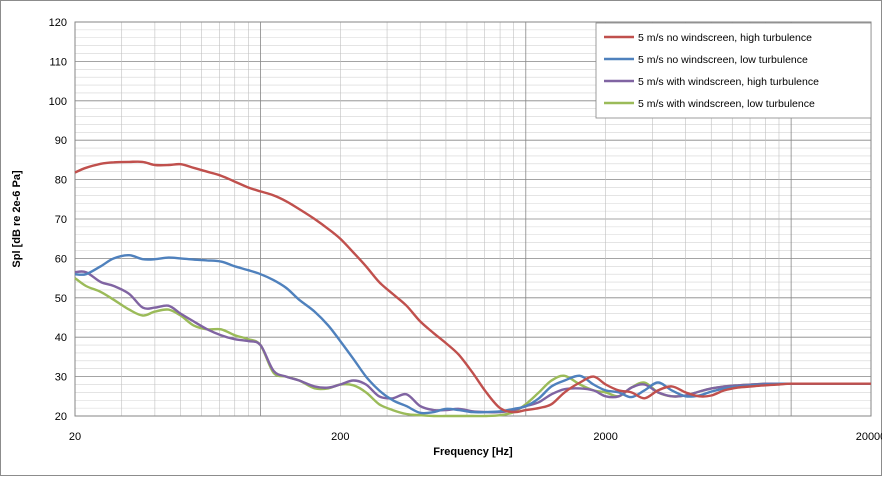 The height and width of the screenshot is (481, 882). What do you see at coordinates (61, 417) in the screenshot?
I see `y-tick-label: 20` at bounding box center [61, 417].